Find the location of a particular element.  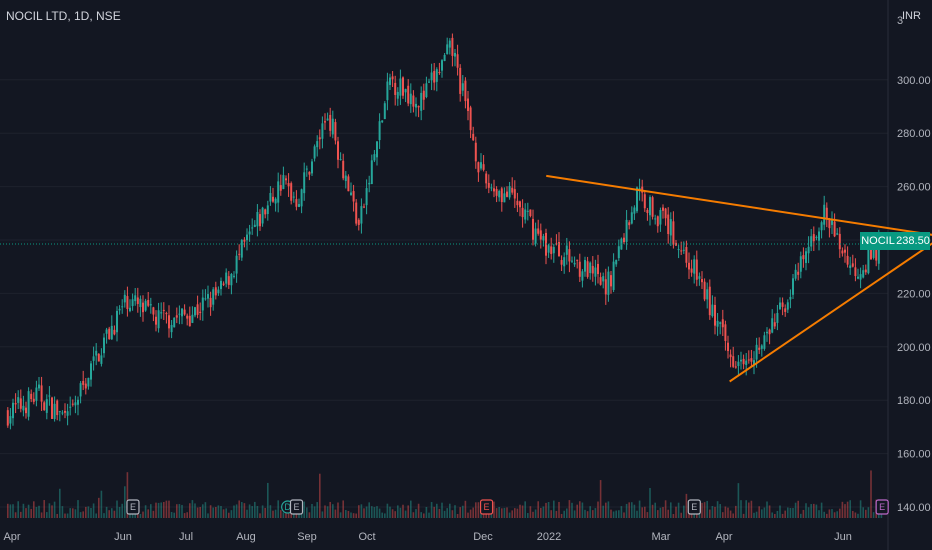

time-axis: Apr Jun Jul Aug Sep Oct Dec 2022 Mar Apr Jun is located at coordinates (427, 537).